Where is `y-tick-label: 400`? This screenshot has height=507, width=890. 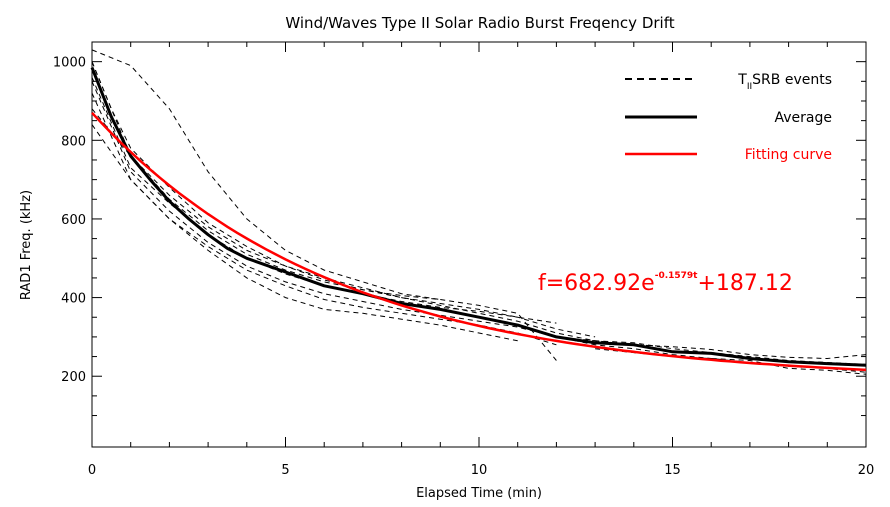 y-tick-label: 400 is located at coordinates (73, 299).